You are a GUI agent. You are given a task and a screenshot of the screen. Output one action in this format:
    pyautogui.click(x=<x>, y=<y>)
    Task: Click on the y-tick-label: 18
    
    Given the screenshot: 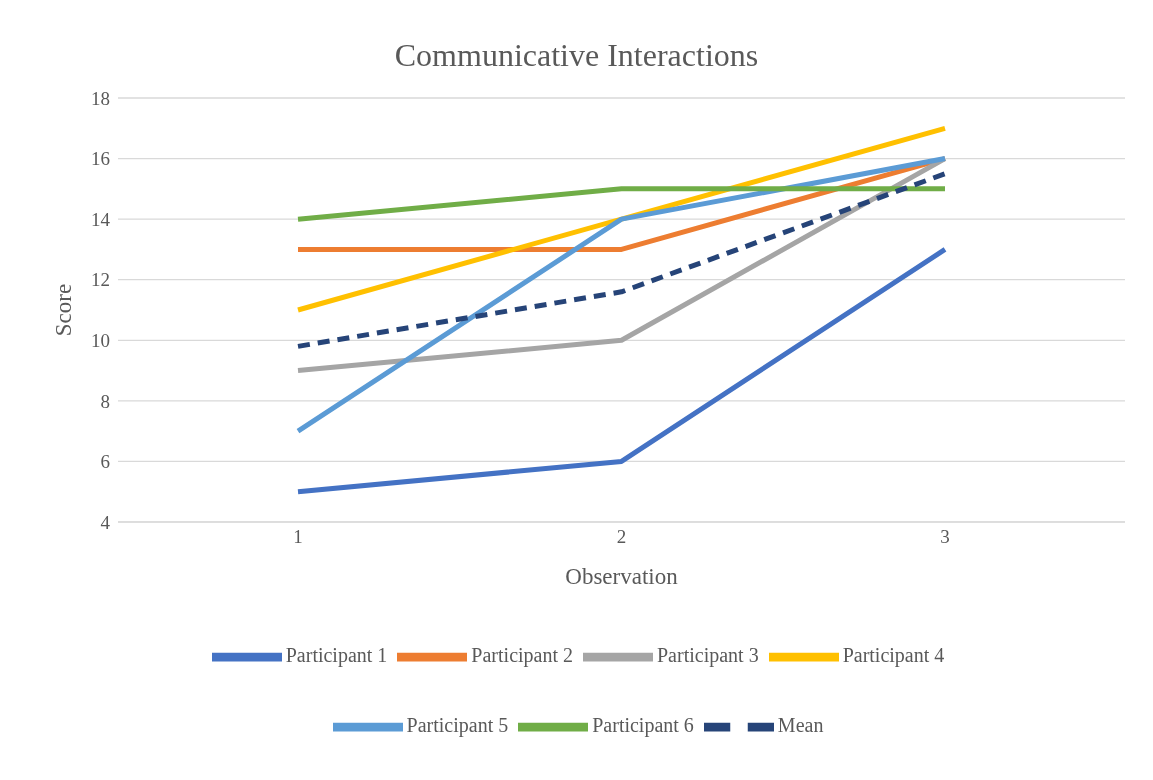 What is the action you would take?
    pyautogui.click(x=100, y=98)
    